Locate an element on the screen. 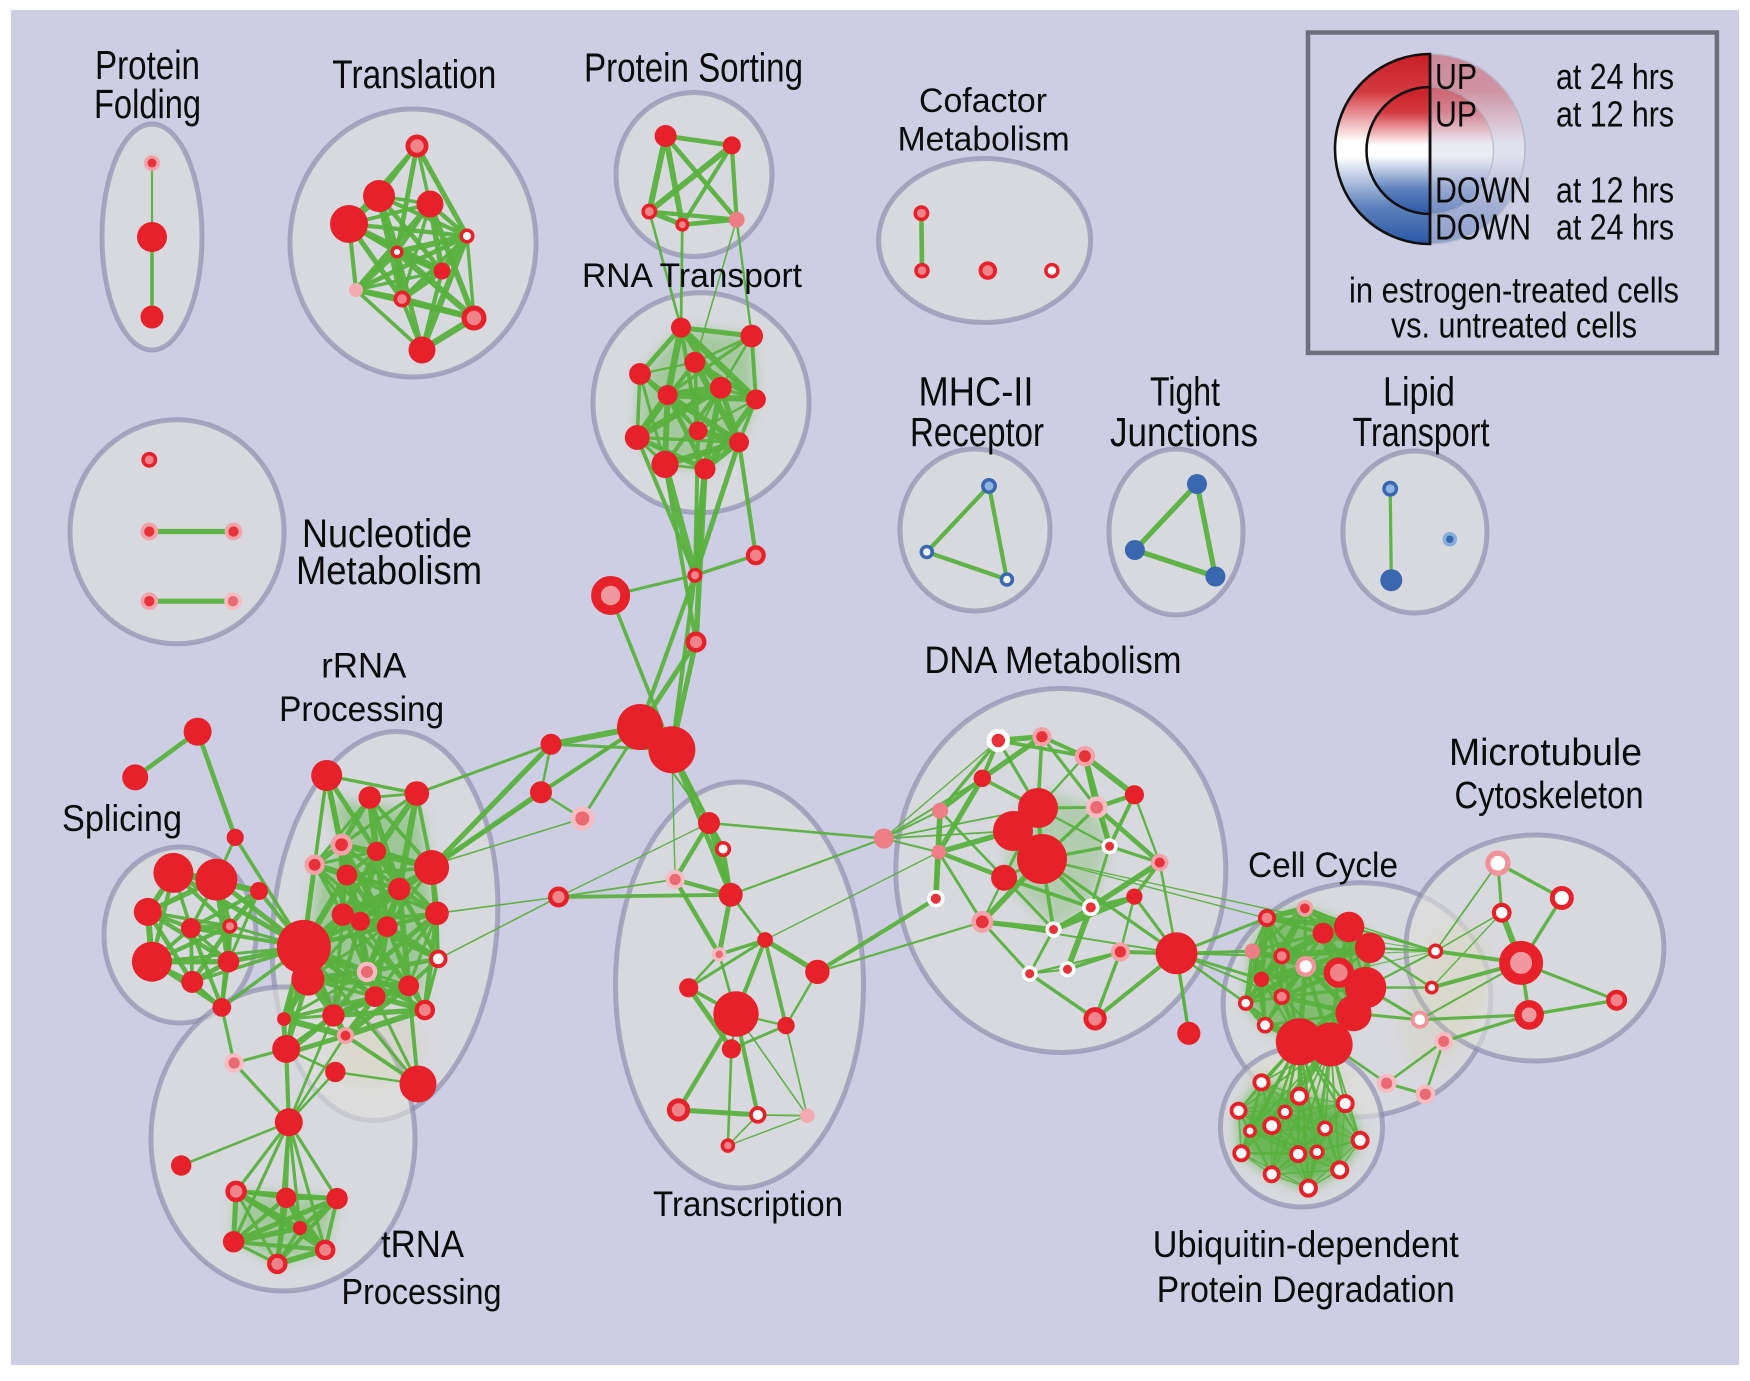 This screenshot has height=1381, width=1750. svg-text: Cytoskeleton is located at coordinates (1549, 796).